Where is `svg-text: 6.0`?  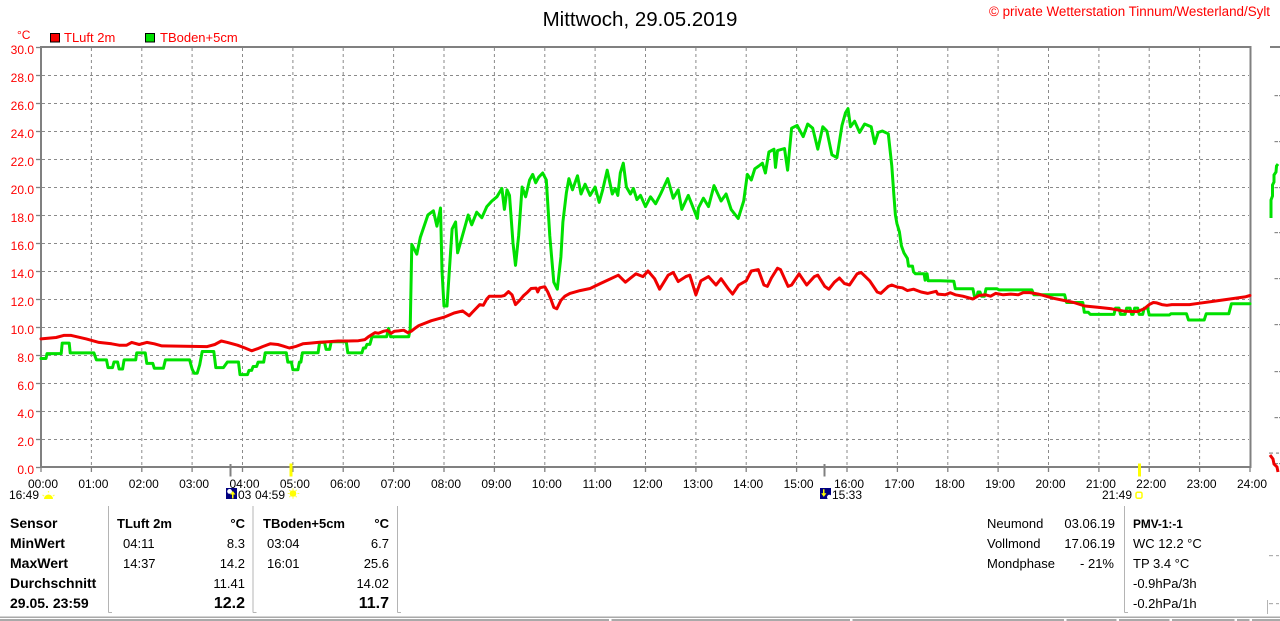
svg-text: 6.0 is located at coordinates (25, 386).